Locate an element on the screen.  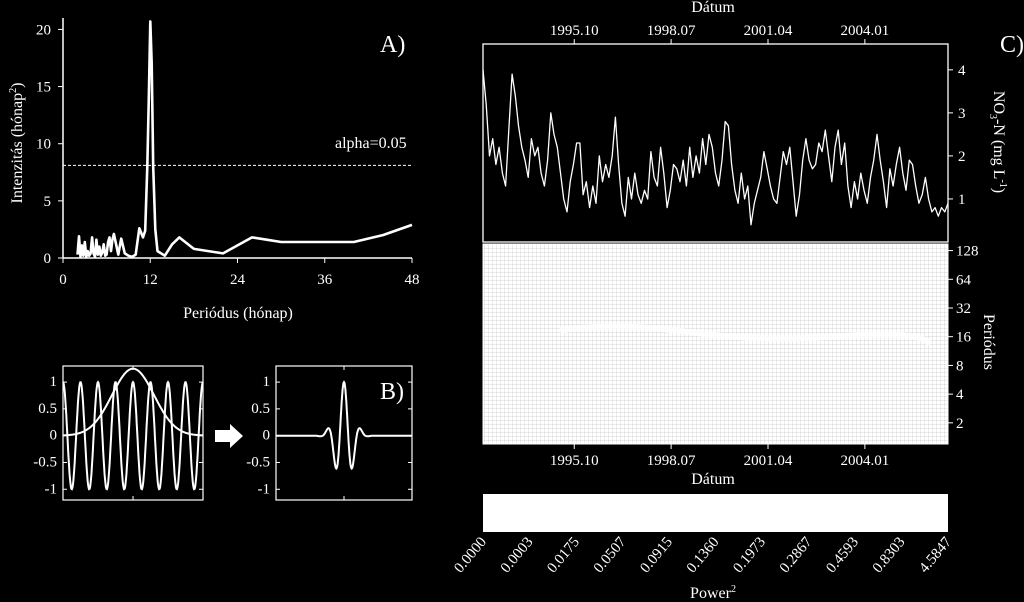
chart-c-wavelet-ridge is located at coordinates (746, 335).